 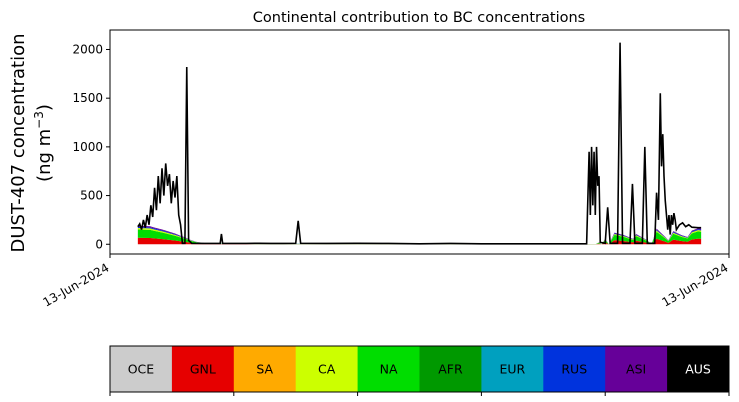 I want to click on legend-swatch-ca, so click(x=327, y=369).